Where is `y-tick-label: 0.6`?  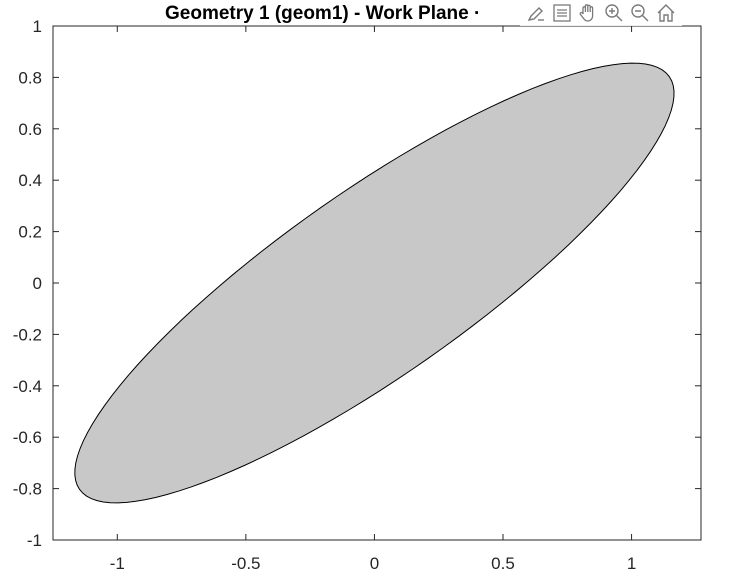
y-tick-label: 0.6 is located at coordinates (30, 129).